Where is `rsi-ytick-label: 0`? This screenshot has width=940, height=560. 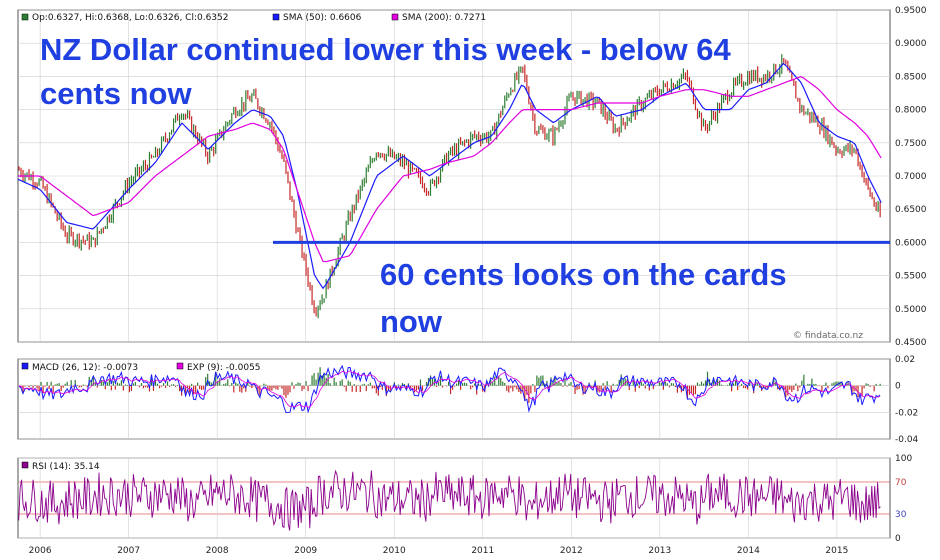
rsi-ytick-label: 0 is located at coordinates (898, 539).